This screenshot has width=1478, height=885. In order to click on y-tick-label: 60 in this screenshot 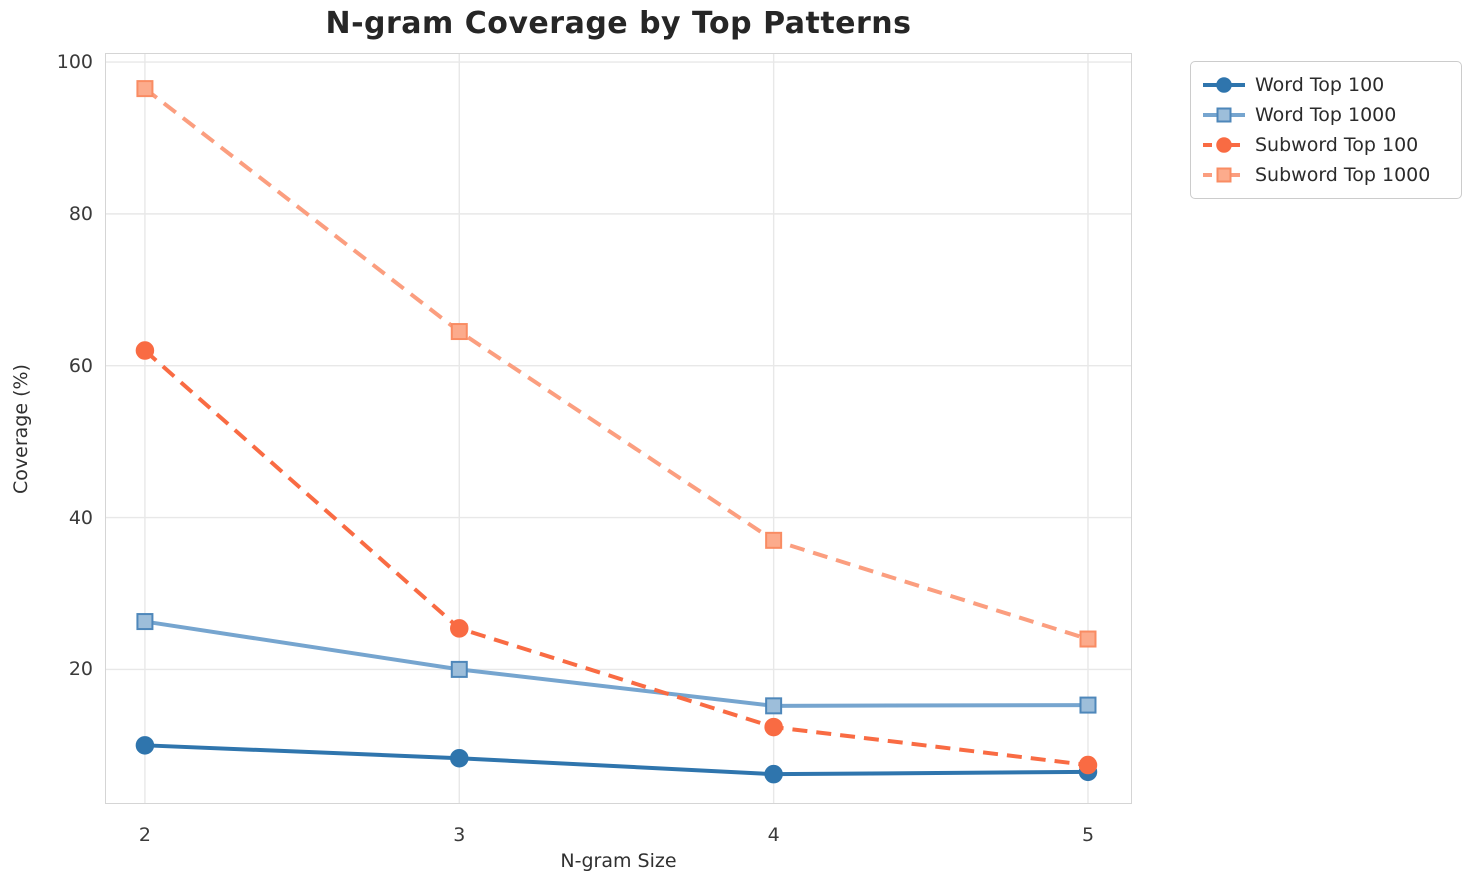, I will do `click(80, 365)`.